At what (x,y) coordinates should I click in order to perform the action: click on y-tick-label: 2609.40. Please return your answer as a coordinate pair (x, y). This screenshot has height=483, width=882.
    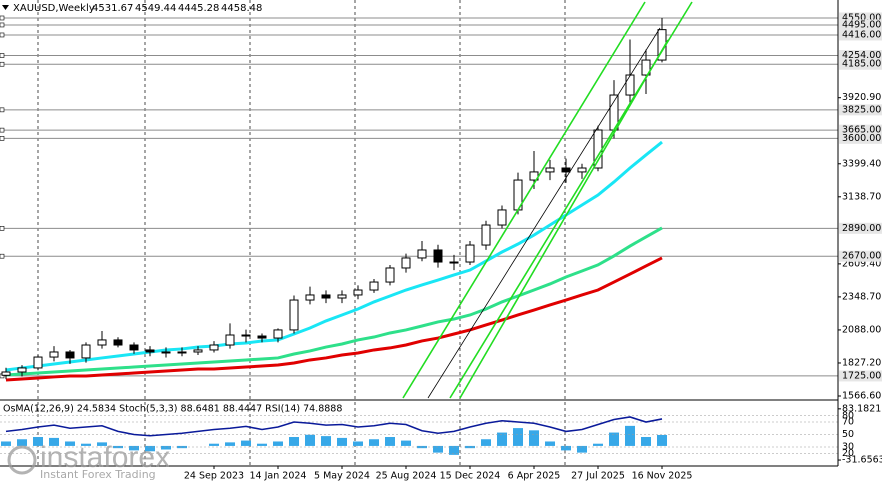
    Looking at the image, I should click on (861, 263).